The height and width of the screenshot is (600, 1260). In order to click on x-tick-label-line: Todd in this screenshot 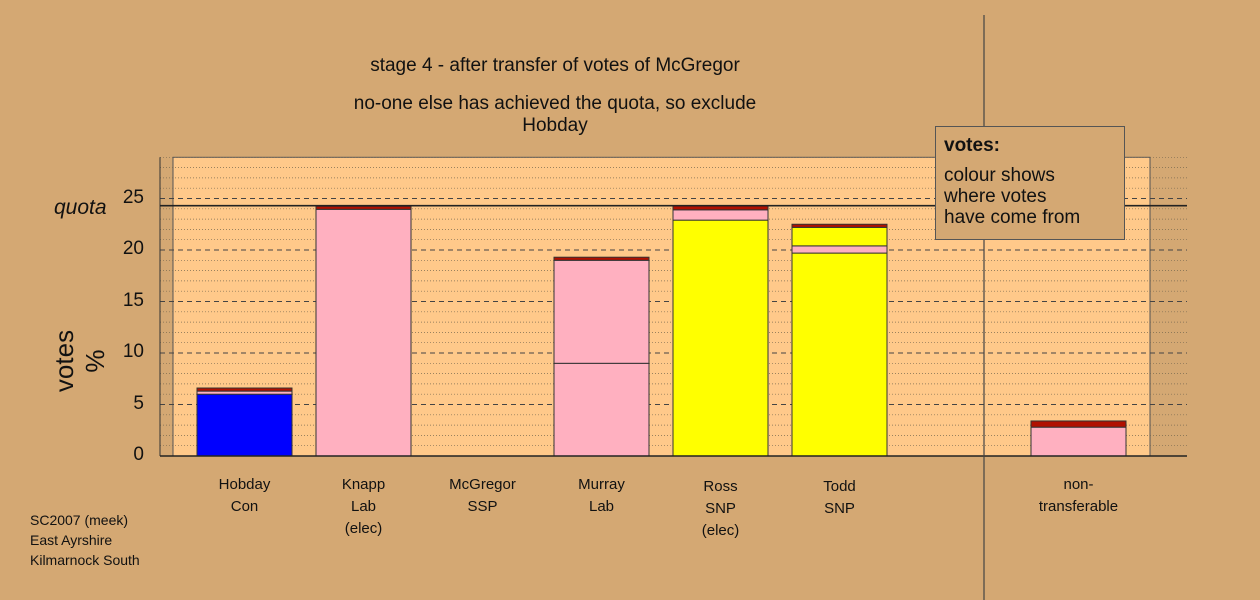, I will do `click(839, 486)`.